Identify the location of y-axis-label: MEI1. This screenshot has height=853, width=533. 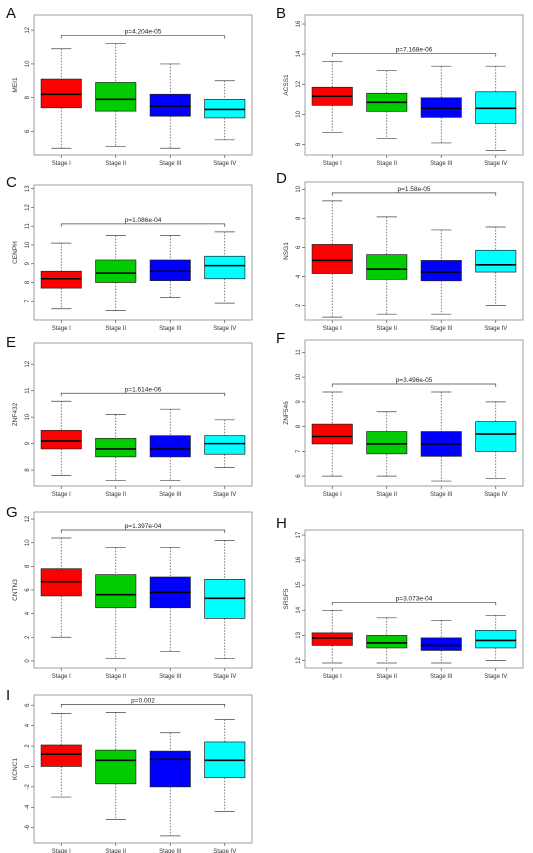
(15, 85).